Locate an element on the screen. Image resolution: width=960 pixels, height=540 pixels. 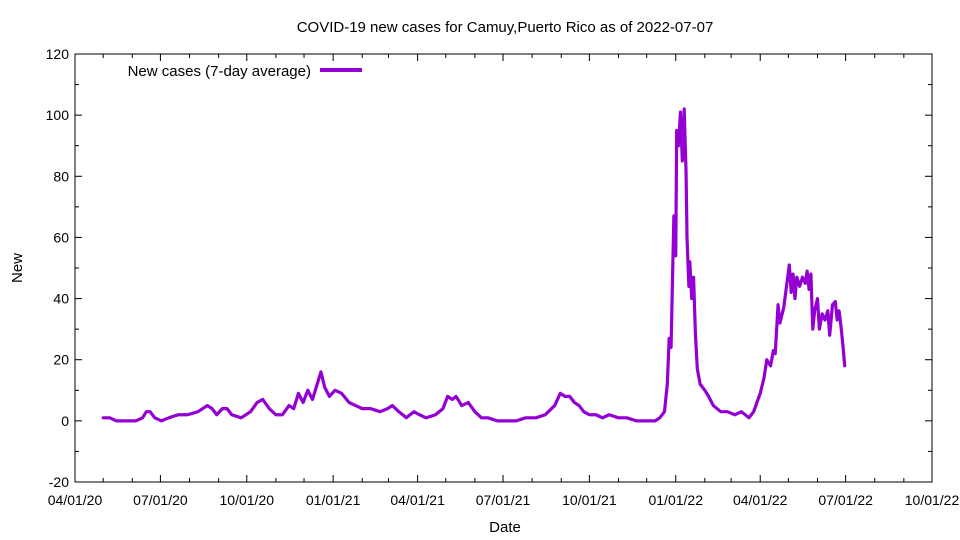
x-tick-label: 10/01/21 is located at coordinates (589, 500).